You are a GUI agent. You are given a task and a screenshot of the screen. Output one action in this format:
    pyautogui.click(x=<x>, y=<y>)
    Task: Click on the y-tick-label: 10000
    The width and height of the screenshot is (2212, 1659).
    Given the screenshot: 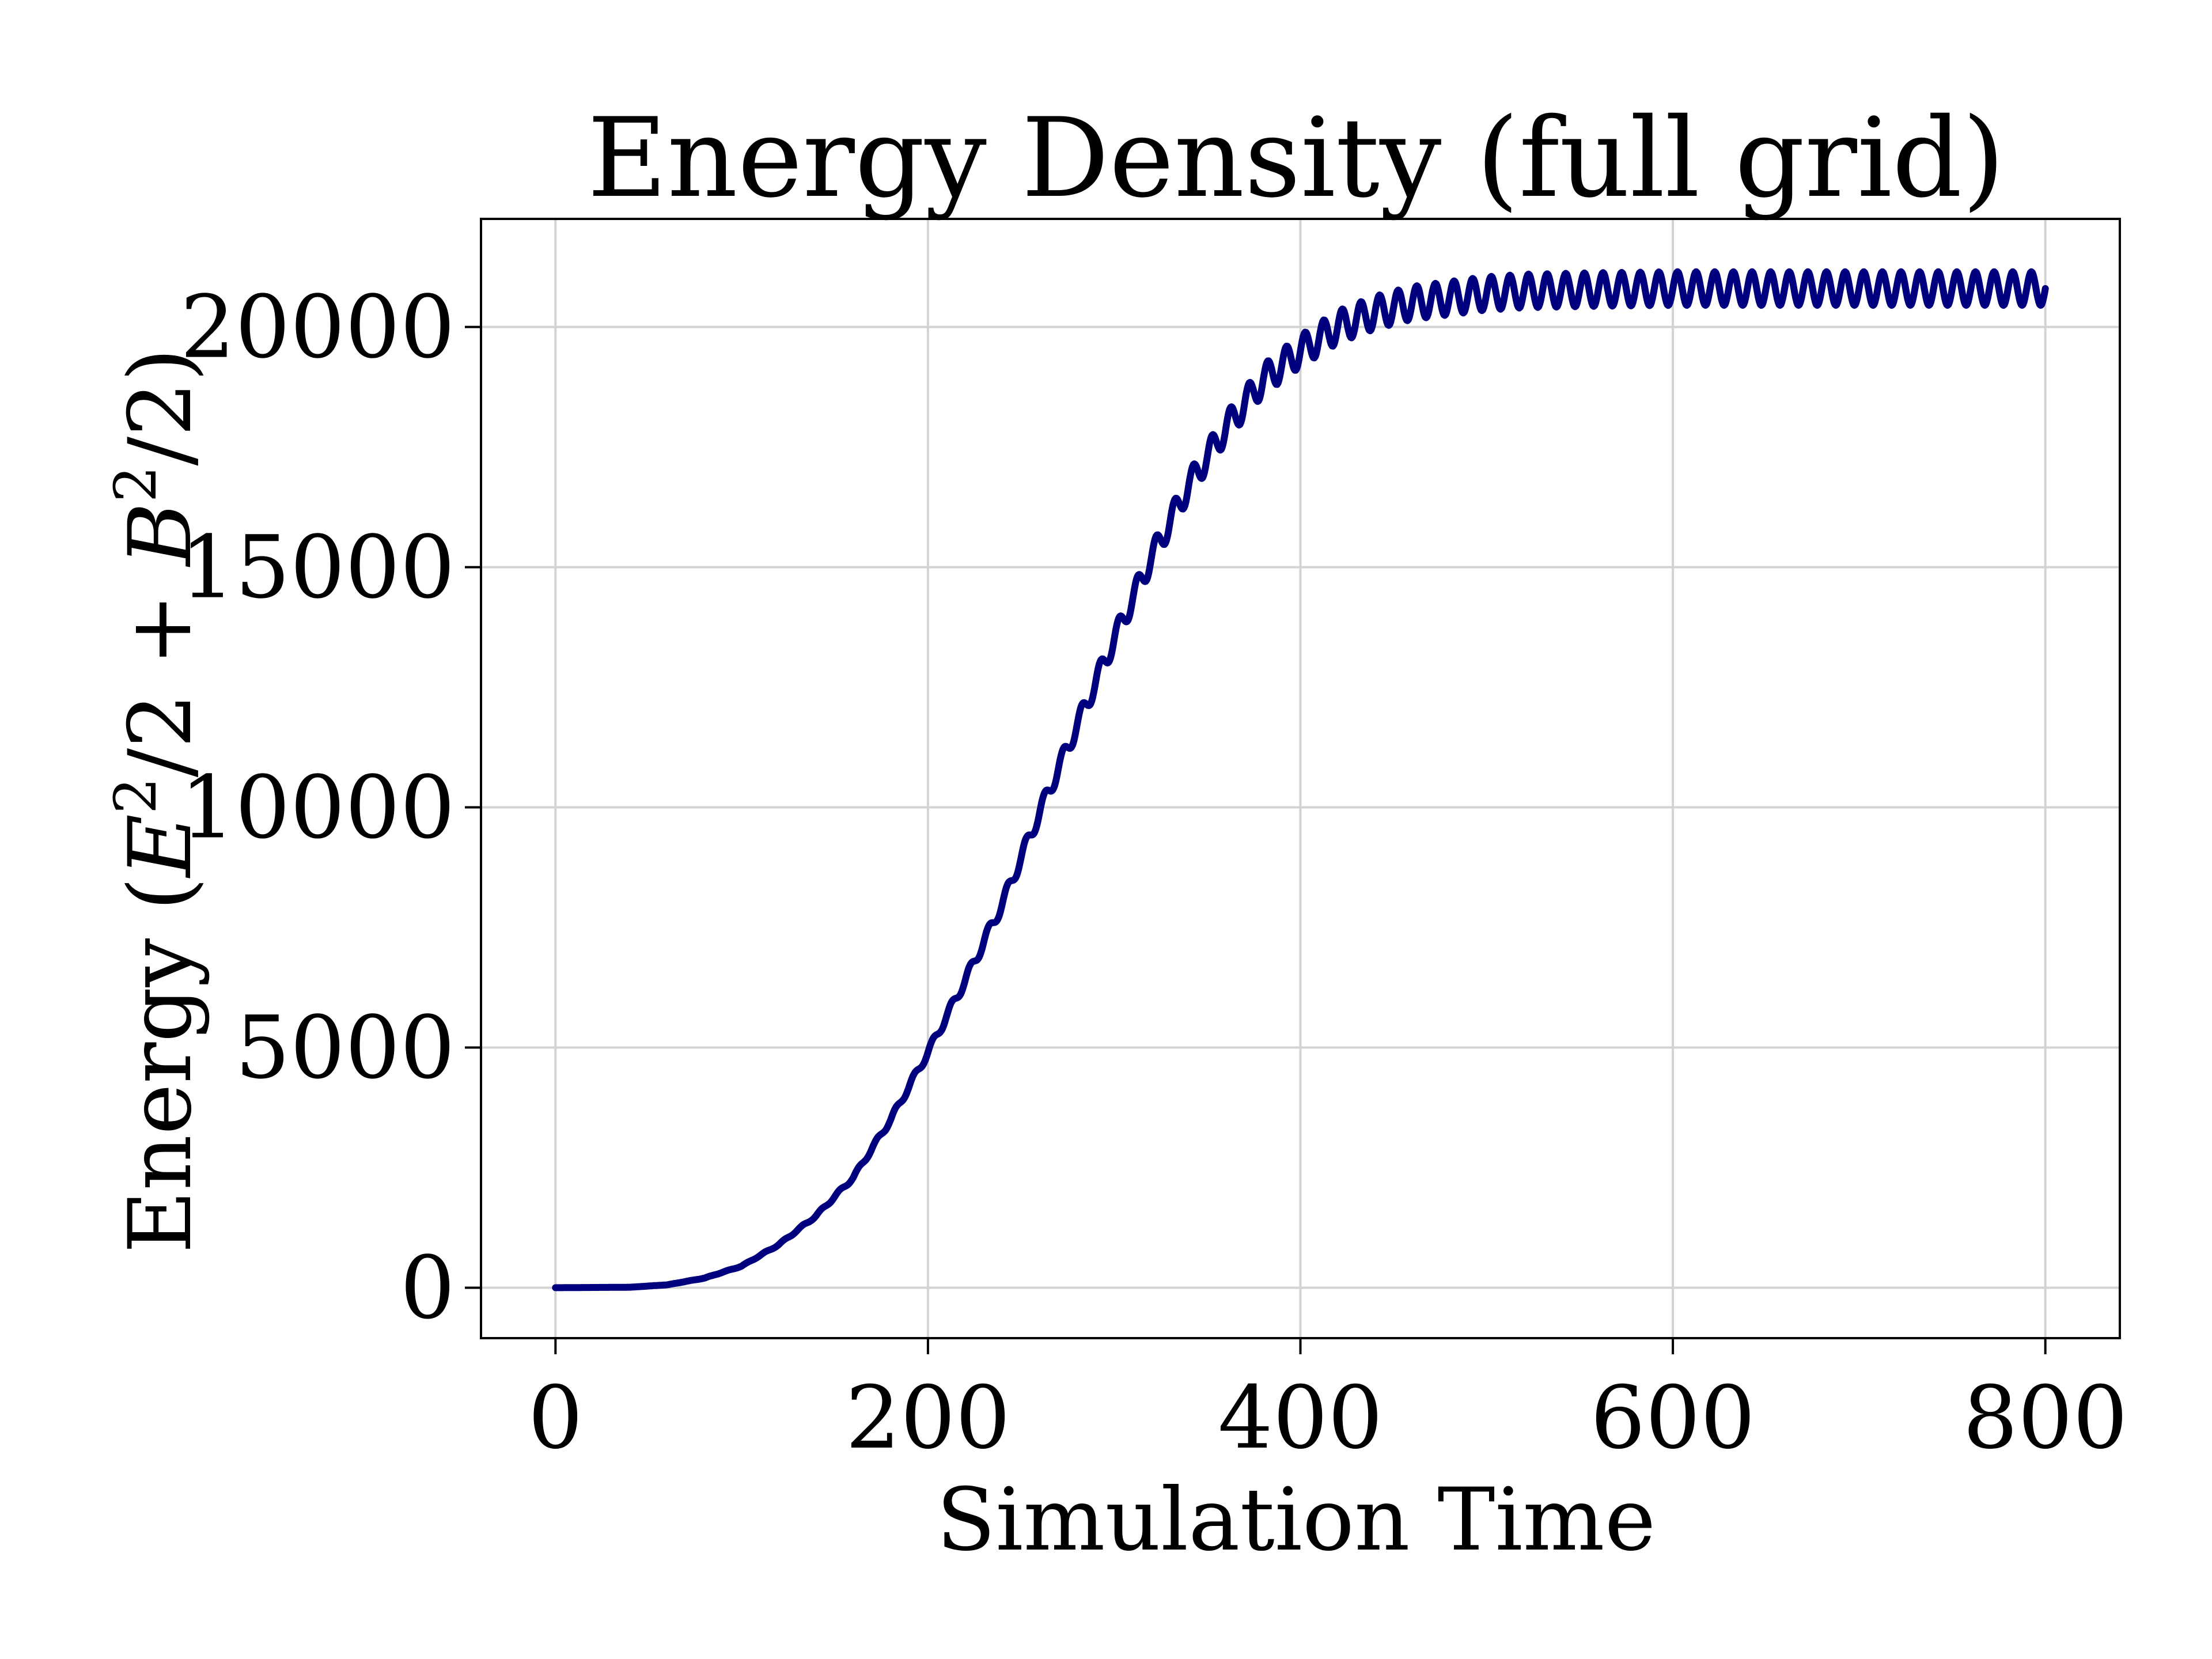 What is the action you would take?
    pyautogui.click(x=317, y=808)
    